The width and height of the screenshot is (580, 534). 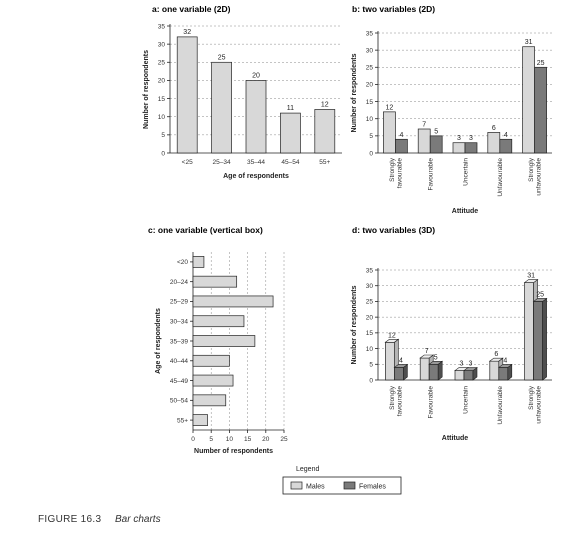 I want to click on x-tick-label: 35–44, so click(x=256, y=162).